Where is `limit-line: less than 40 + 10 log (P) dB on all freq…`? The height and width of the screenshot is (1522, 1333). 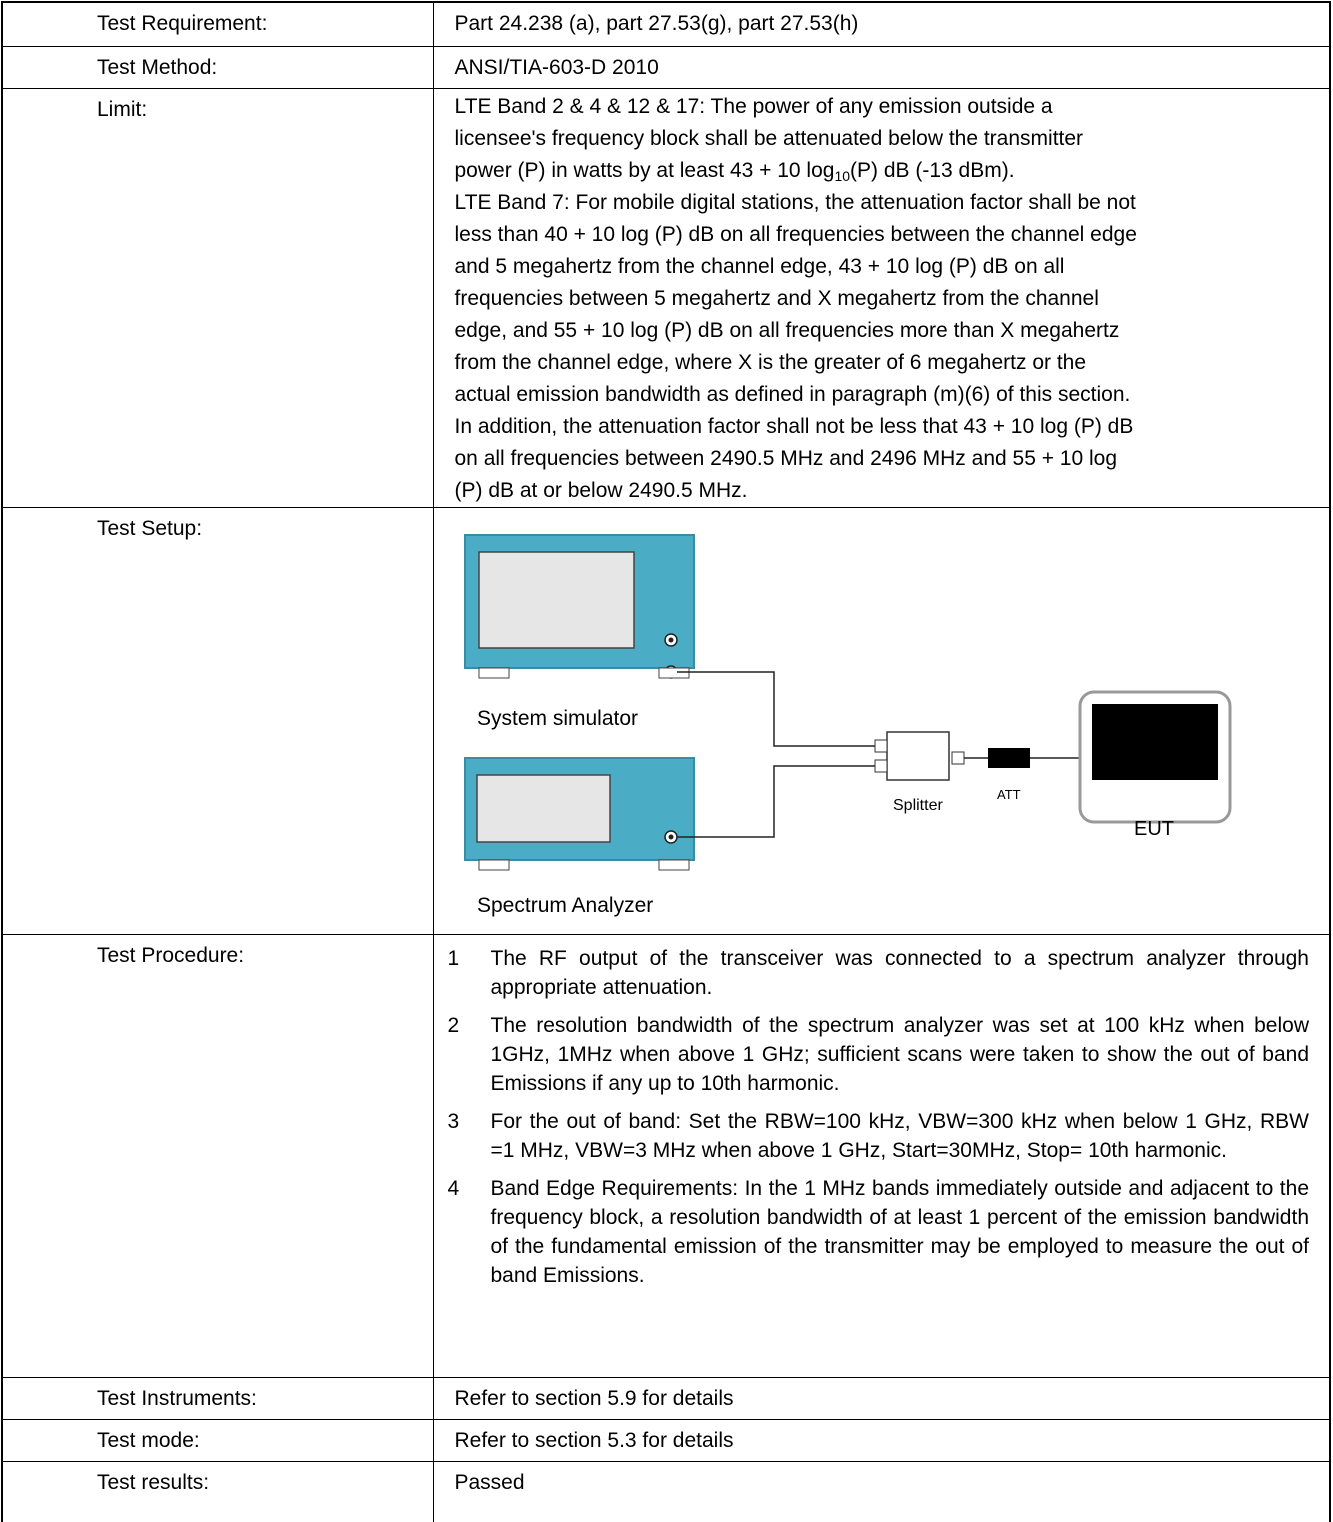
limit-line: less than 40 + 10 log (P) dB on all freq… is located at coordinates (795, 234).